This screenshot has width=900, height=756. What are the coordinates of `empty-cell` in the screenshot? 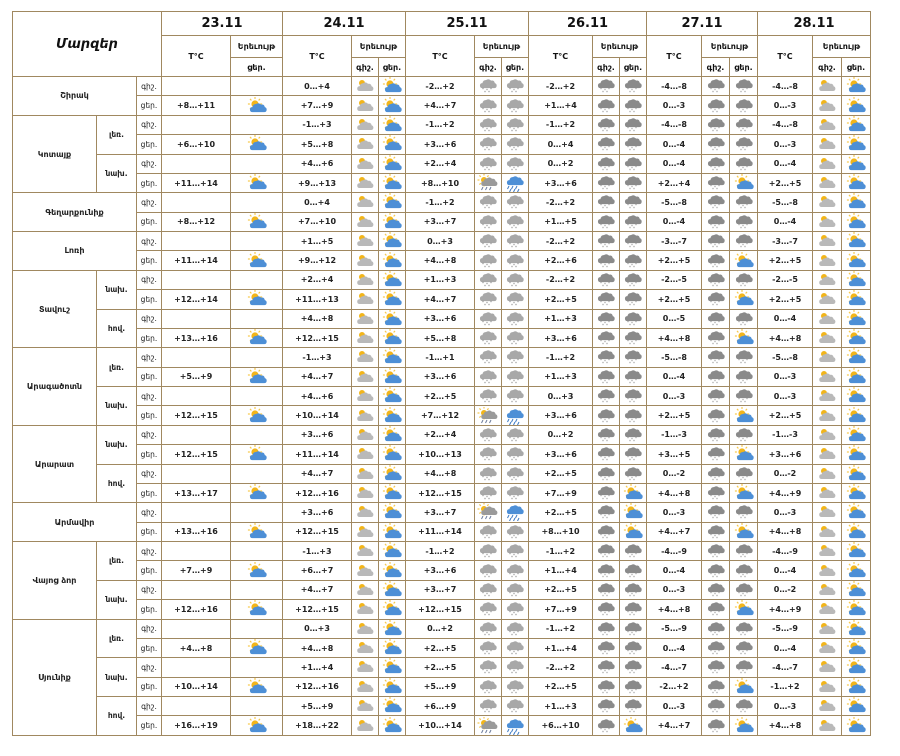 It's located at (256, 318).